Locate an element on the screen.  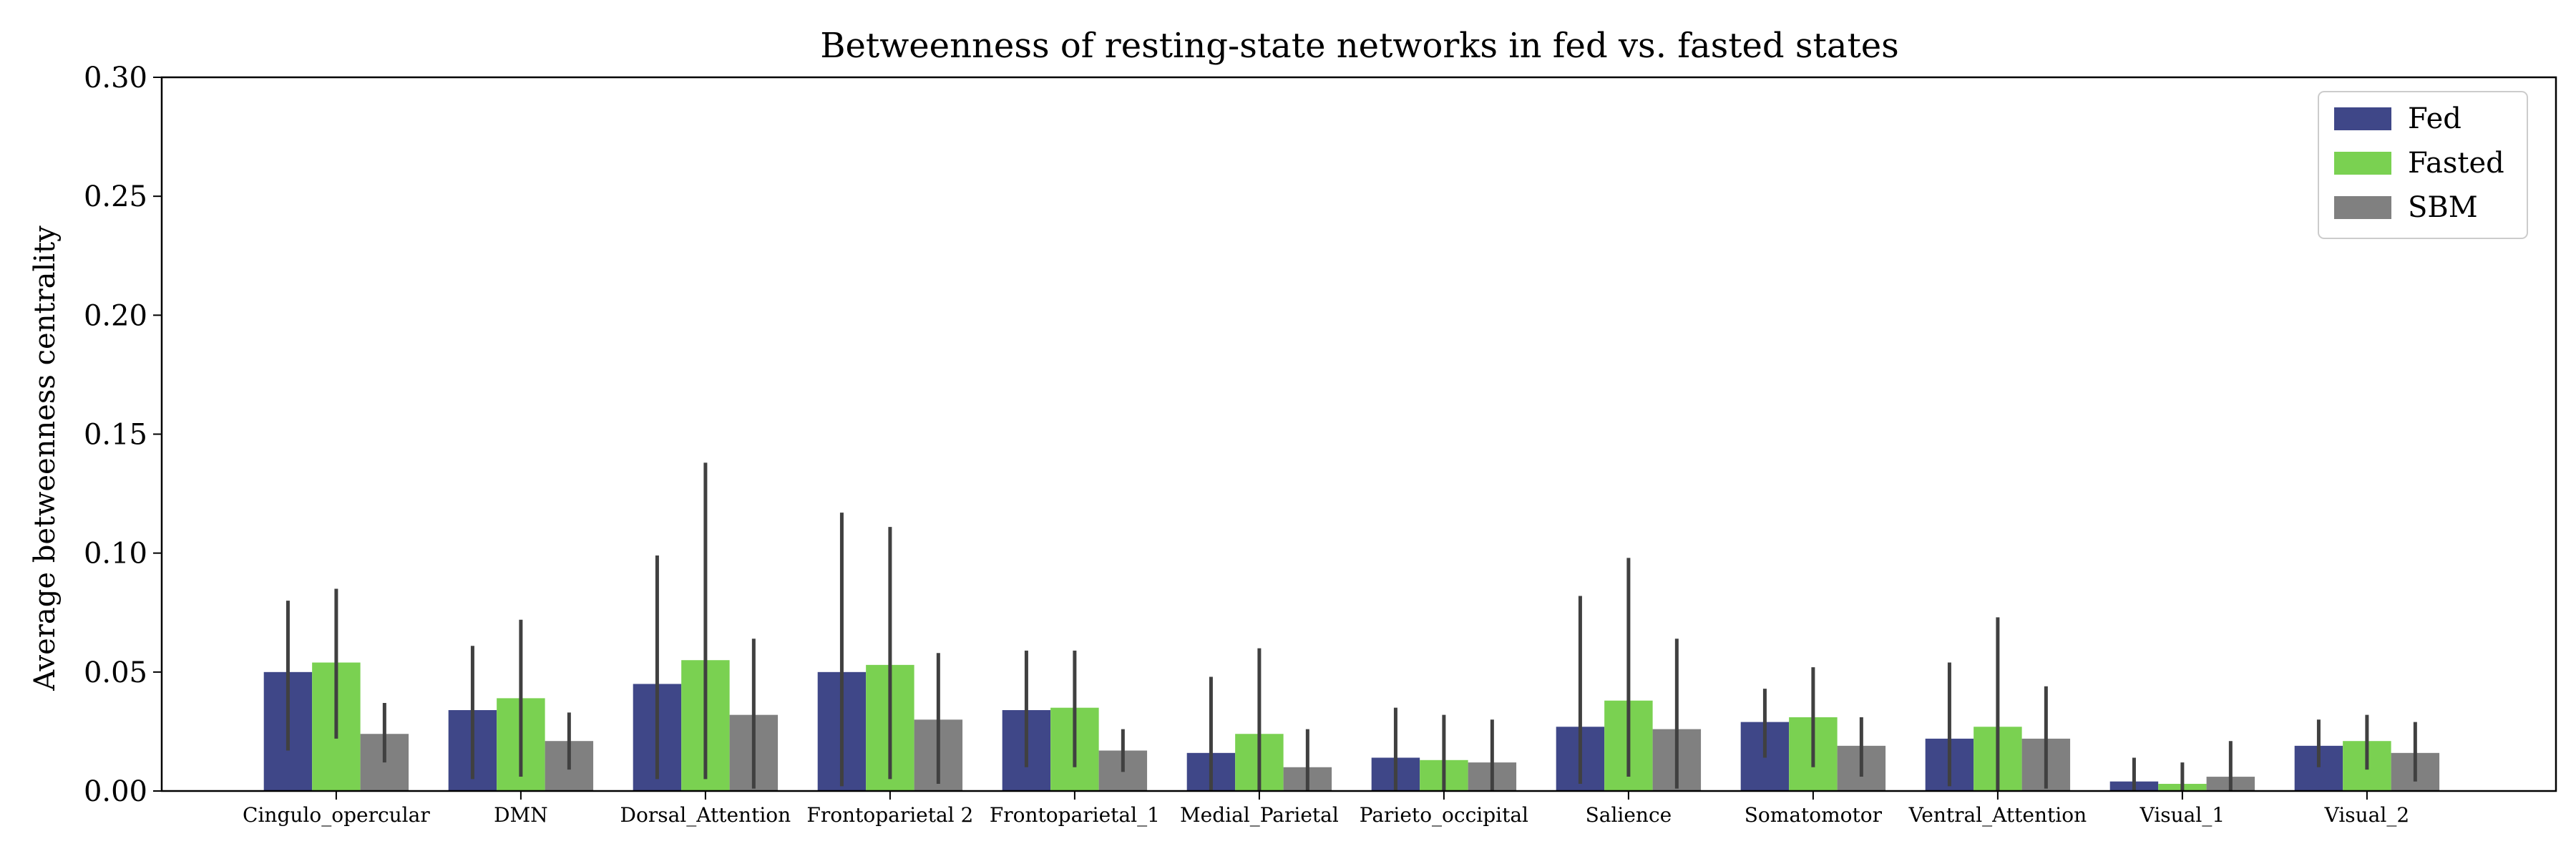
x-tick-label: Medial_Parietal is located at coordinates (1259, 815).